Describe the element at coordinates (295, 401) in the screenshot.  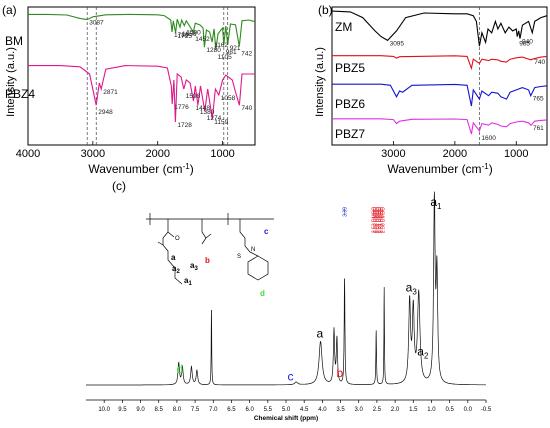
I see `panel-c-x-ticks` at that location.